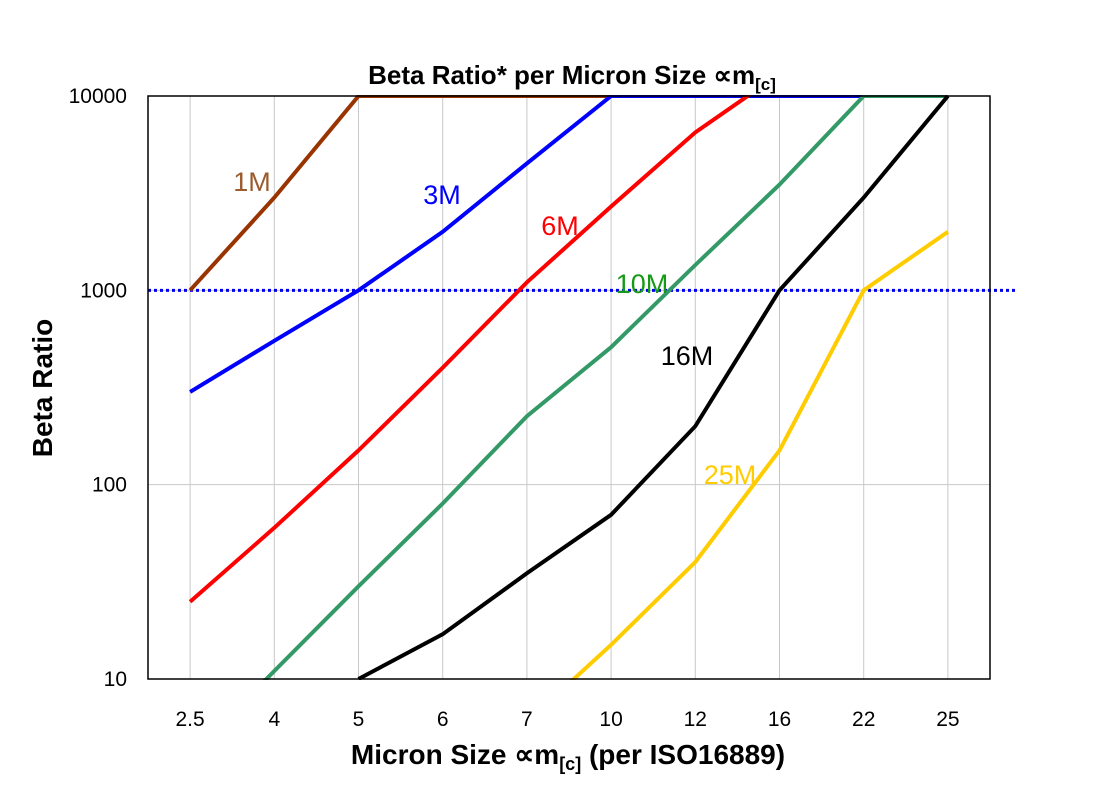  Describe the element at coordinates (274, 719) in the screenshot. I see `x-tick-label: 4` at that location.